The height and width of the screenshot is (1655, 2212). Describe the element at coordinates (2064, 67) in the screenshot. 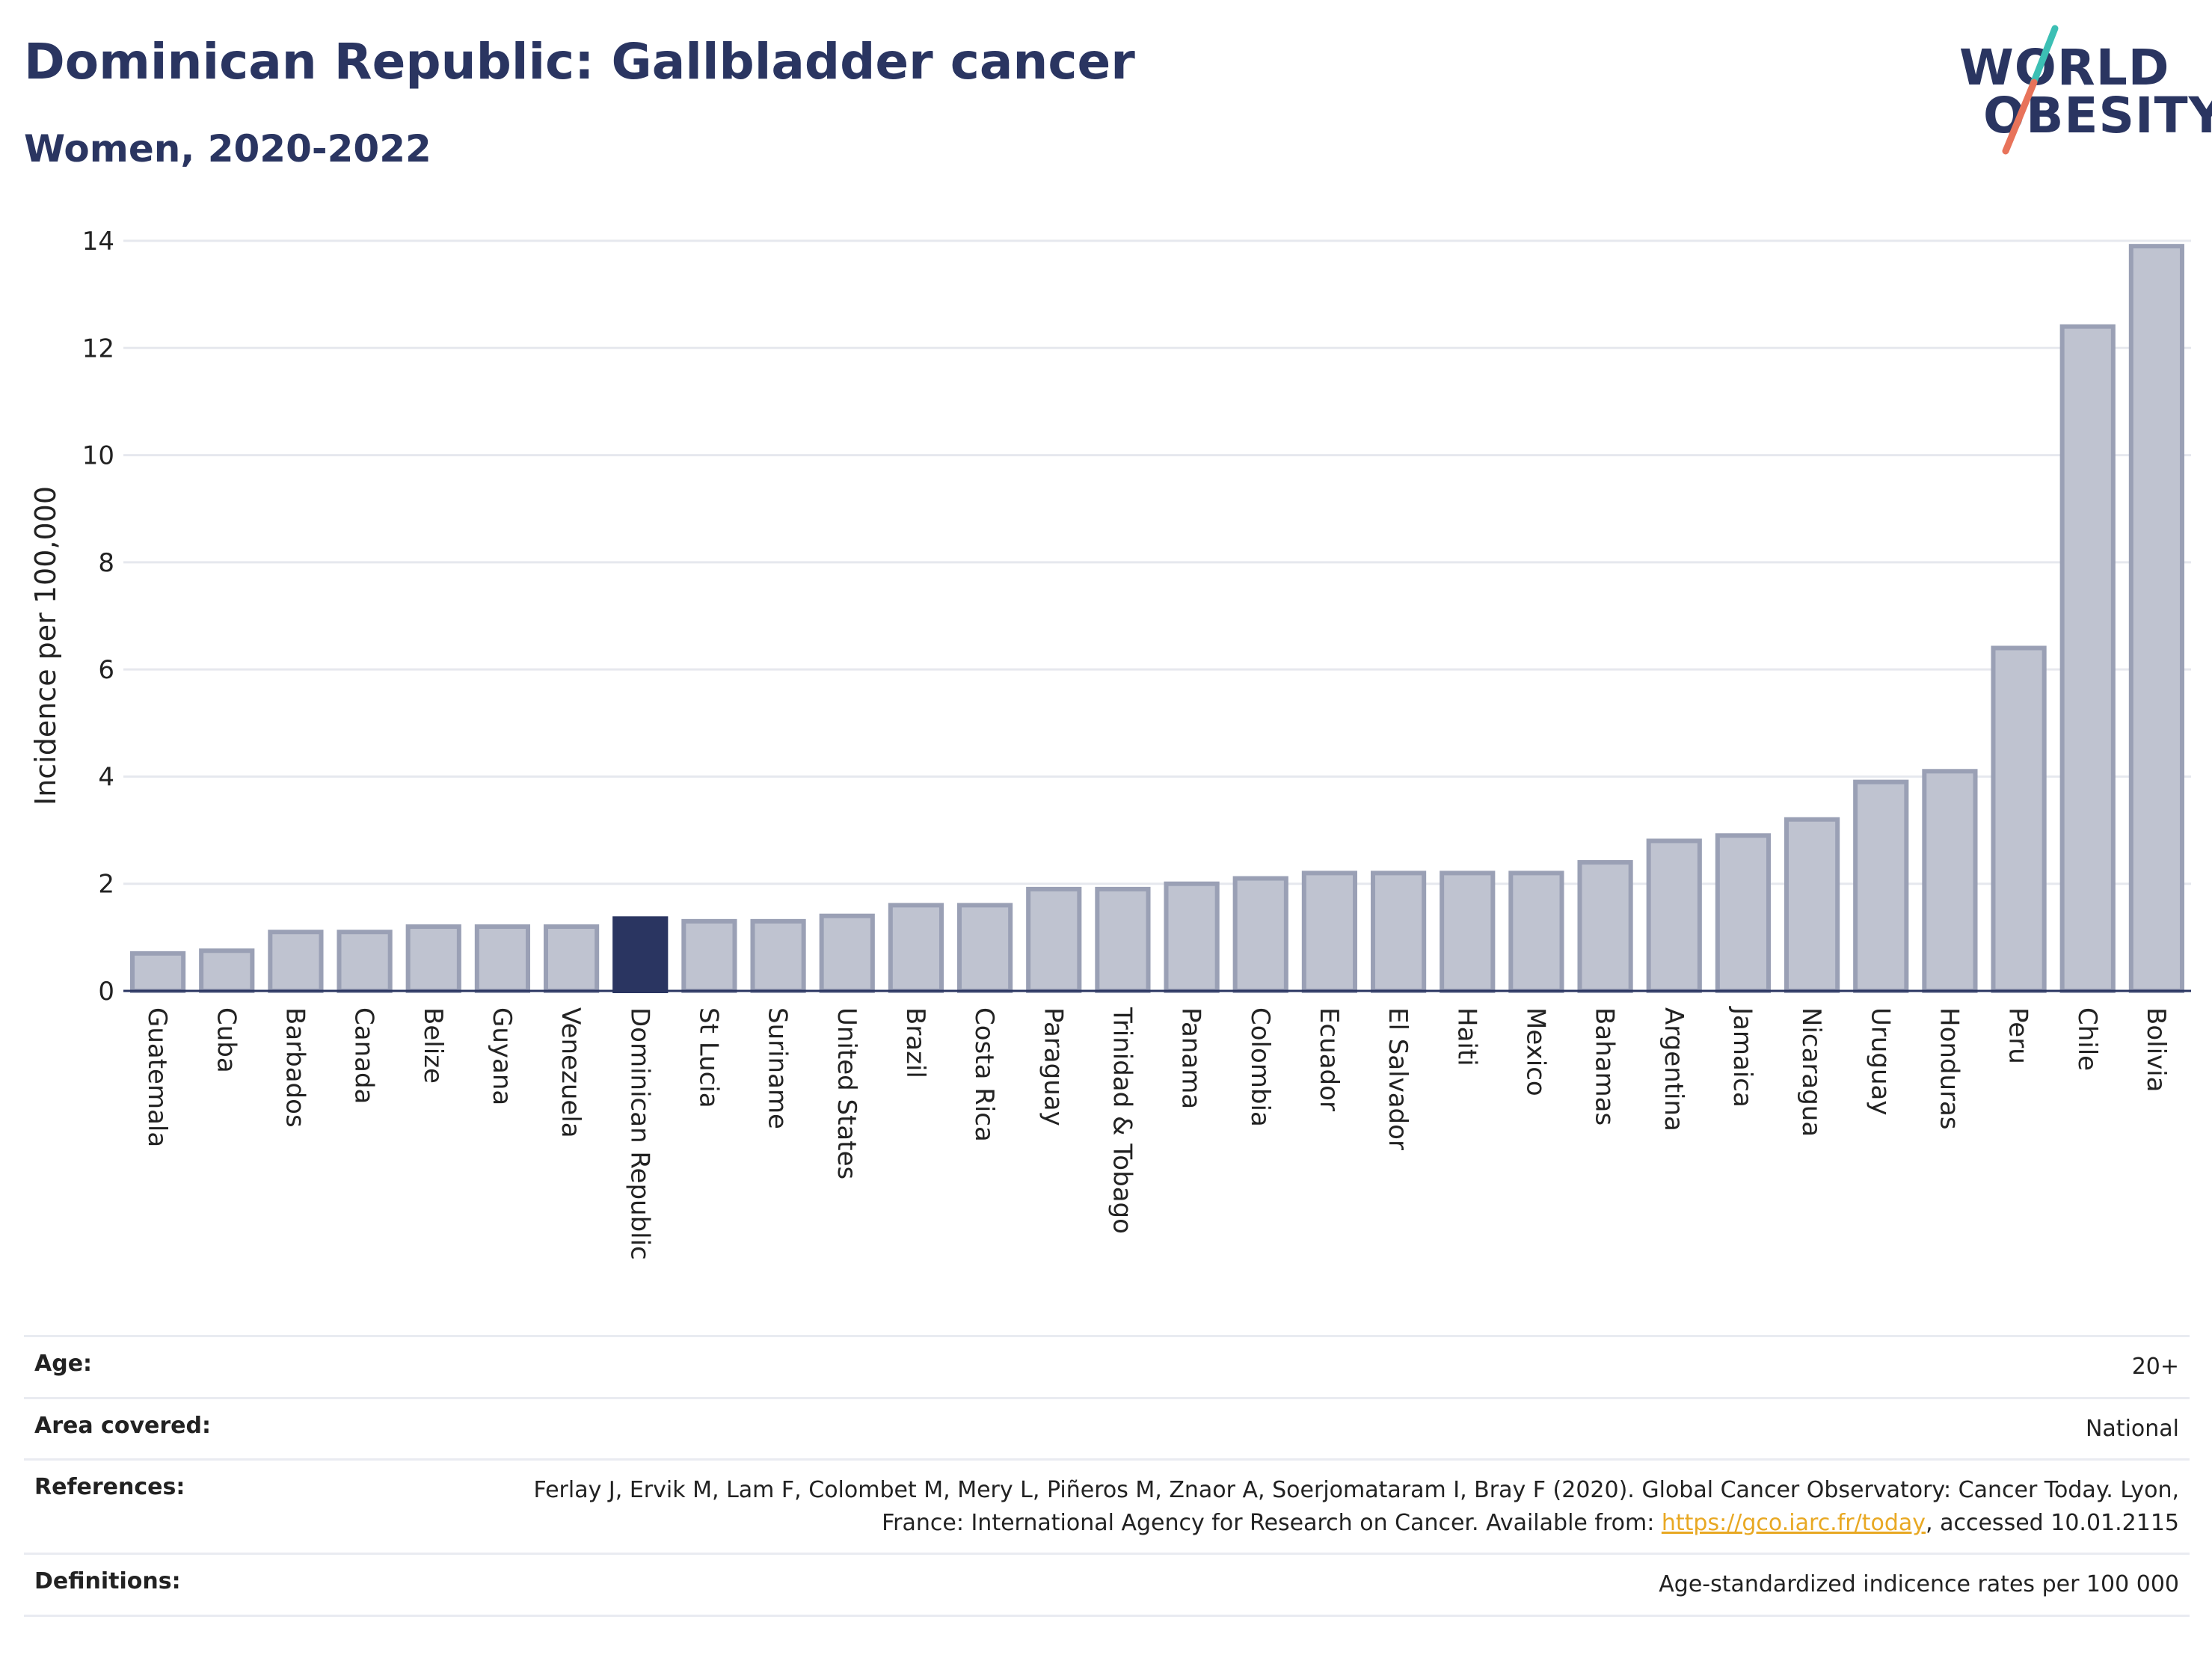

I see `logo-word-world: WORLD` at that location.